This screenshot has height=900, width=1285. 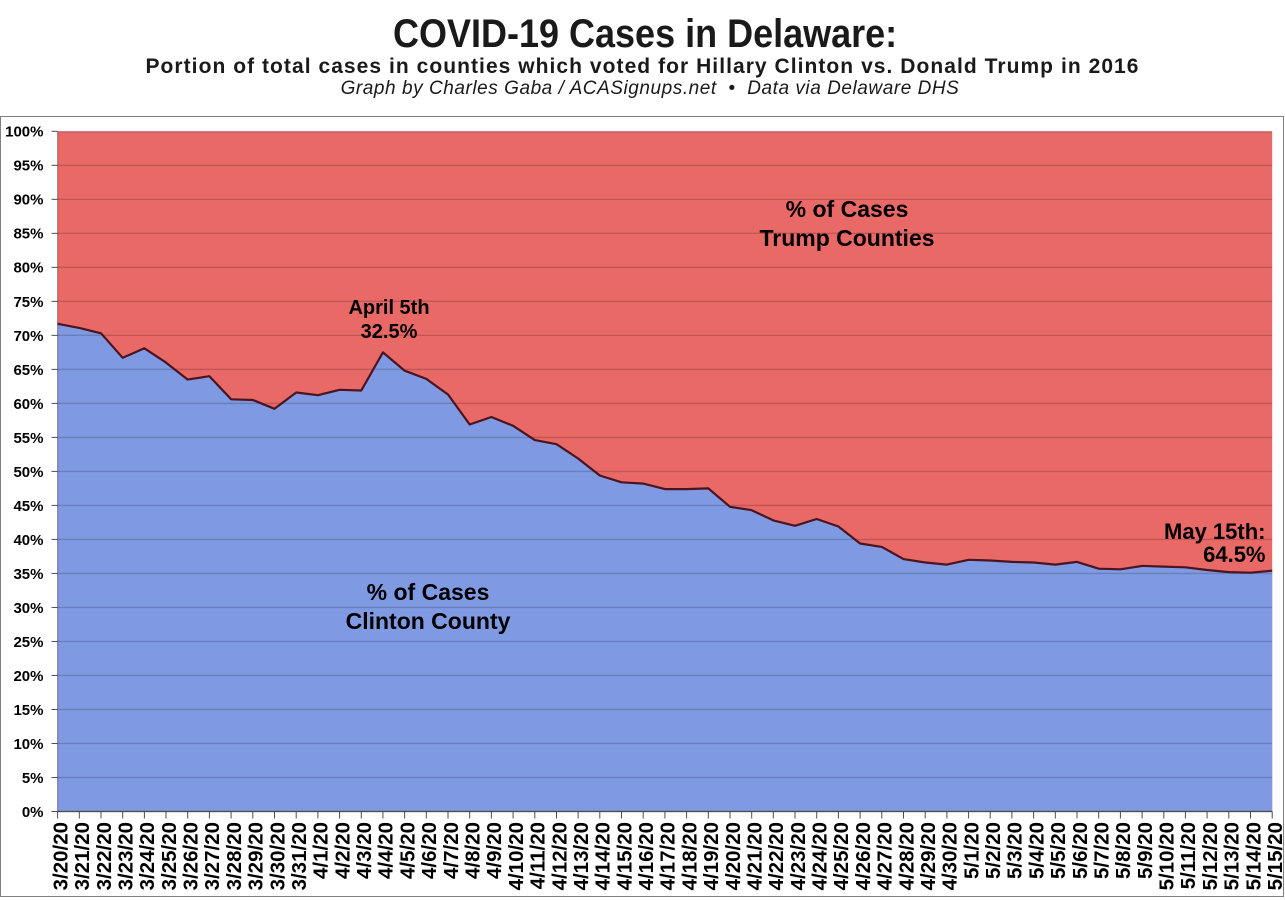 What do you see at coordinates (668, 856) in the screenshot?
I see `svg-text: 4/17/20` at bounding box center [668, 856].